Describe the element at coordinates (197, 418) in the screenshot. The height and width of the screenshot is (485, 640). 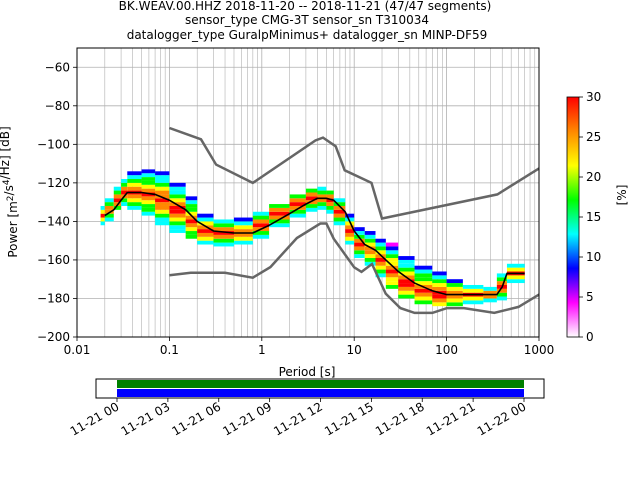
I see `time-tick-label: 11-21 06` at that location.